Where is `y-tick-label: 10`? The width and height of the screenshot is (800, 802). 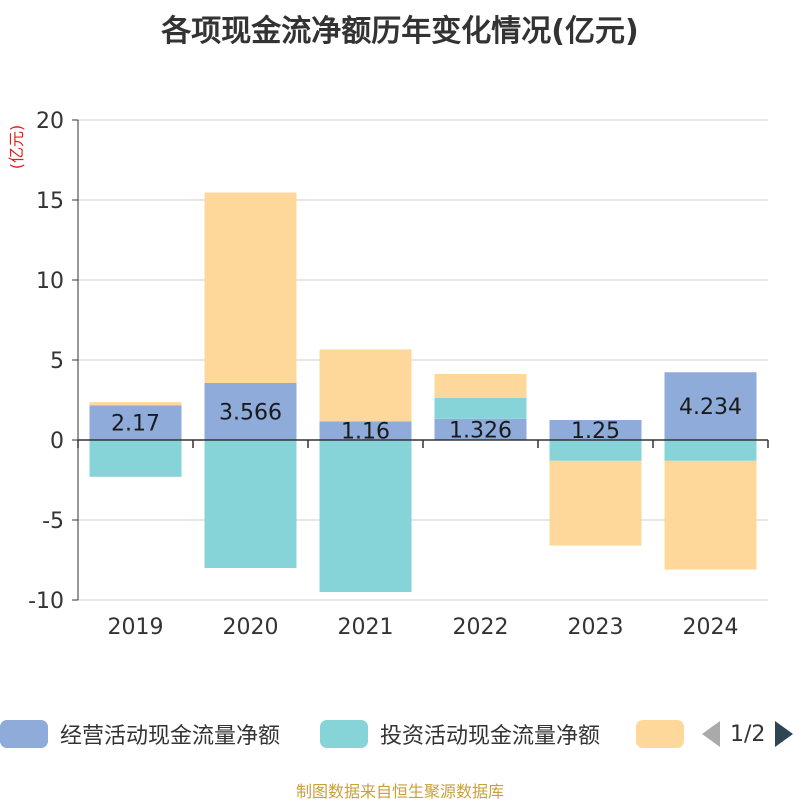 y-tick-label: 10 is located at coordinates (50, 281).